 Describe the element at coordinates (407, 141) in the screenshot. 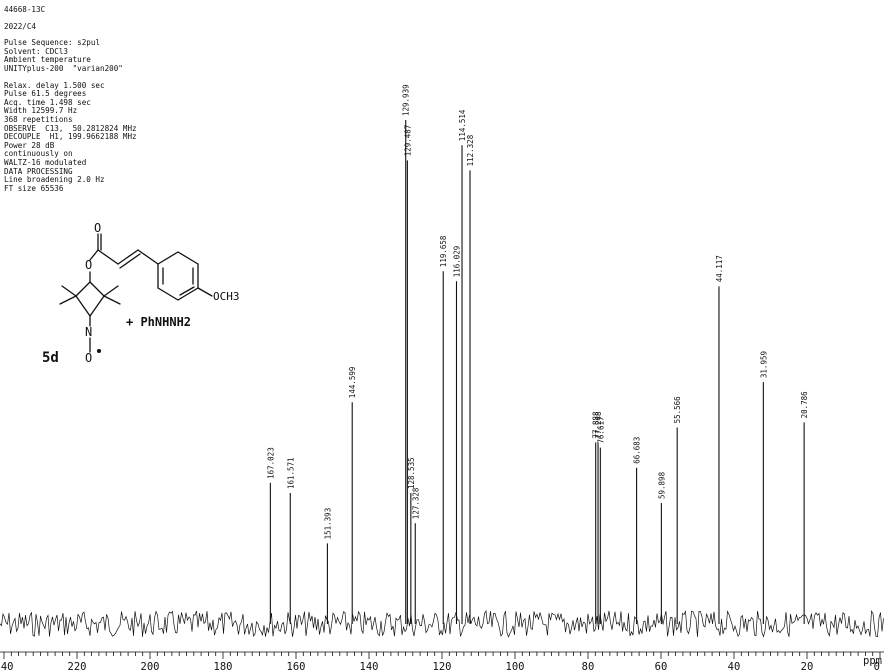

I see `peak-label: 129.487` at that location.